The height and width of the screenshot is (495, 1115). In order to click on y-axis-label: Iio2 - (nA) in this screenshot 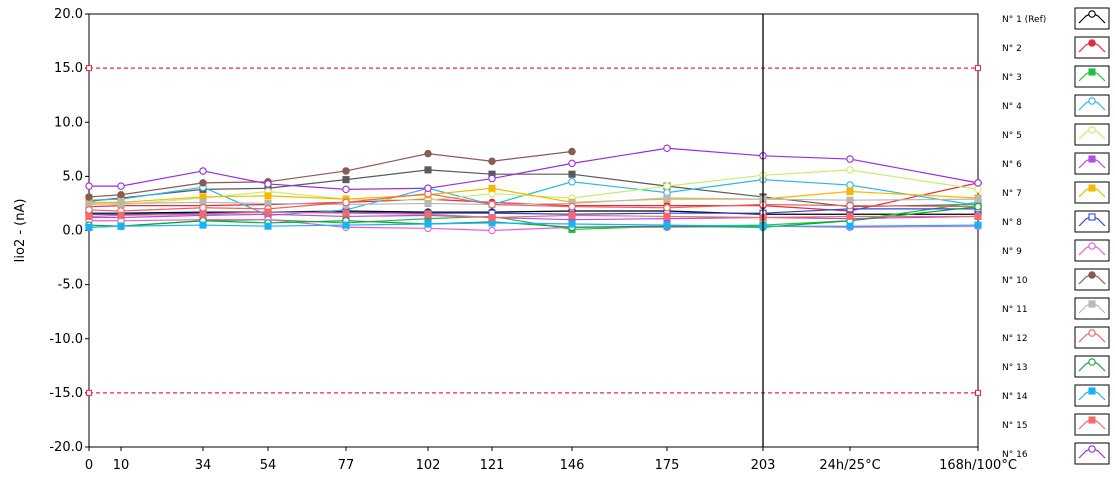, I will do `click(20, 231)`.